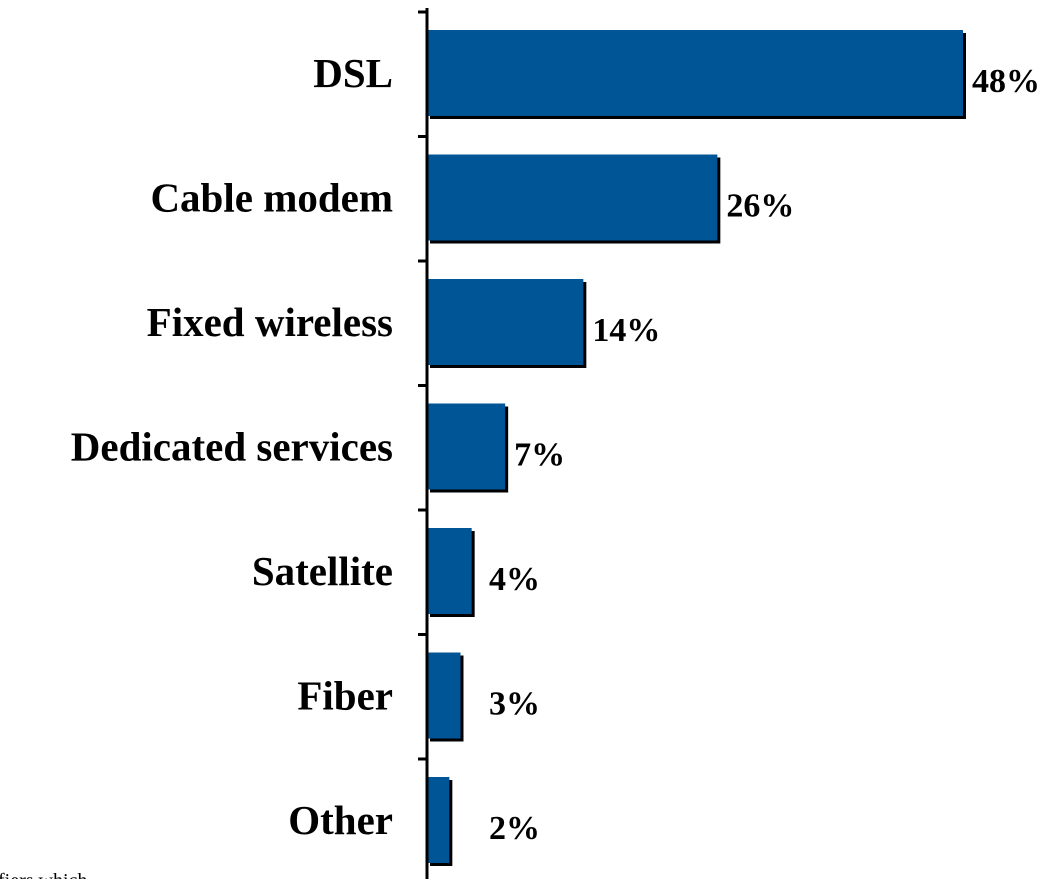 This screenshot has height=879, width=1062. I want to click on value-label-dedicated-services: 7%, so click(539, 455).